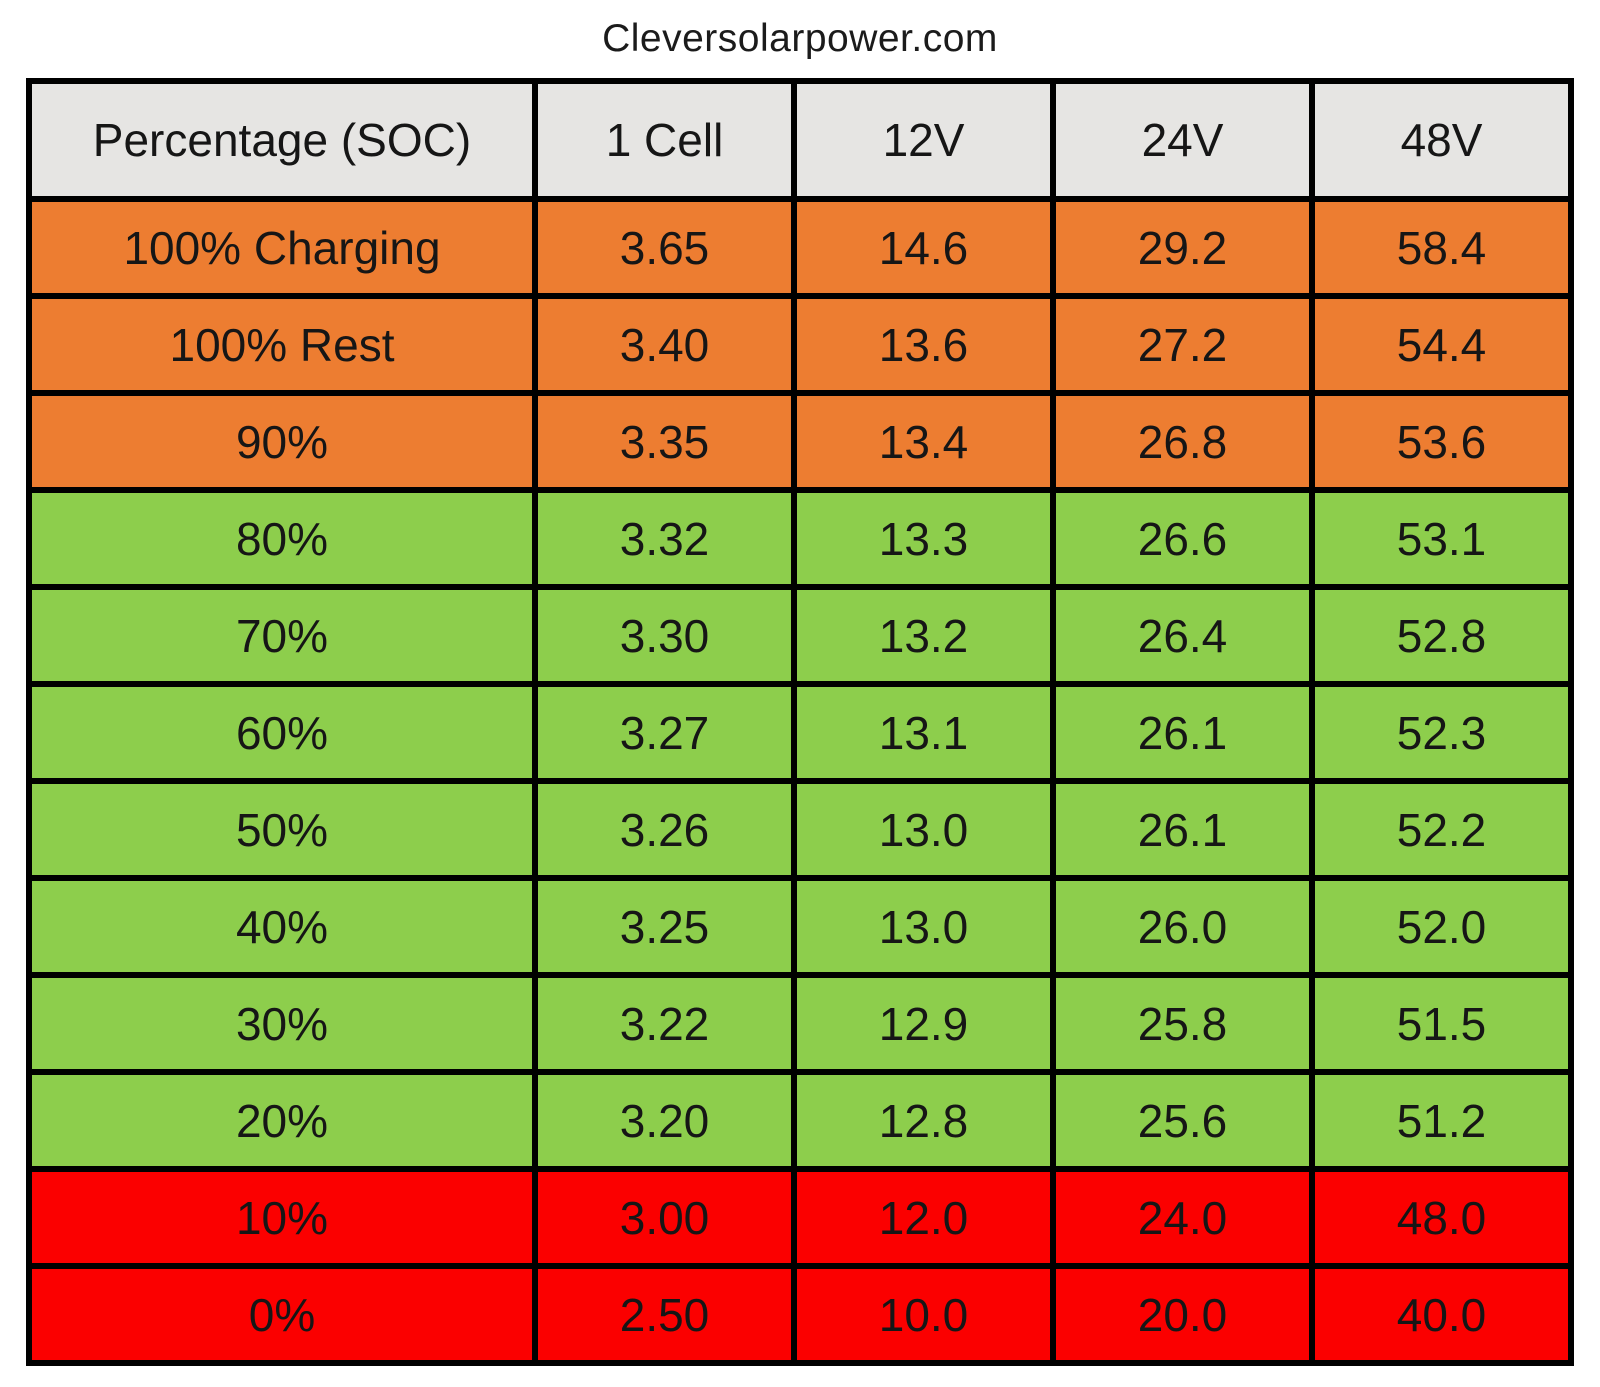 The image size is (1600, 1387). Describe the element at coordinates (923, 635) in the screenshot. I see `voltage-12v-cell: 13.2` at that location.